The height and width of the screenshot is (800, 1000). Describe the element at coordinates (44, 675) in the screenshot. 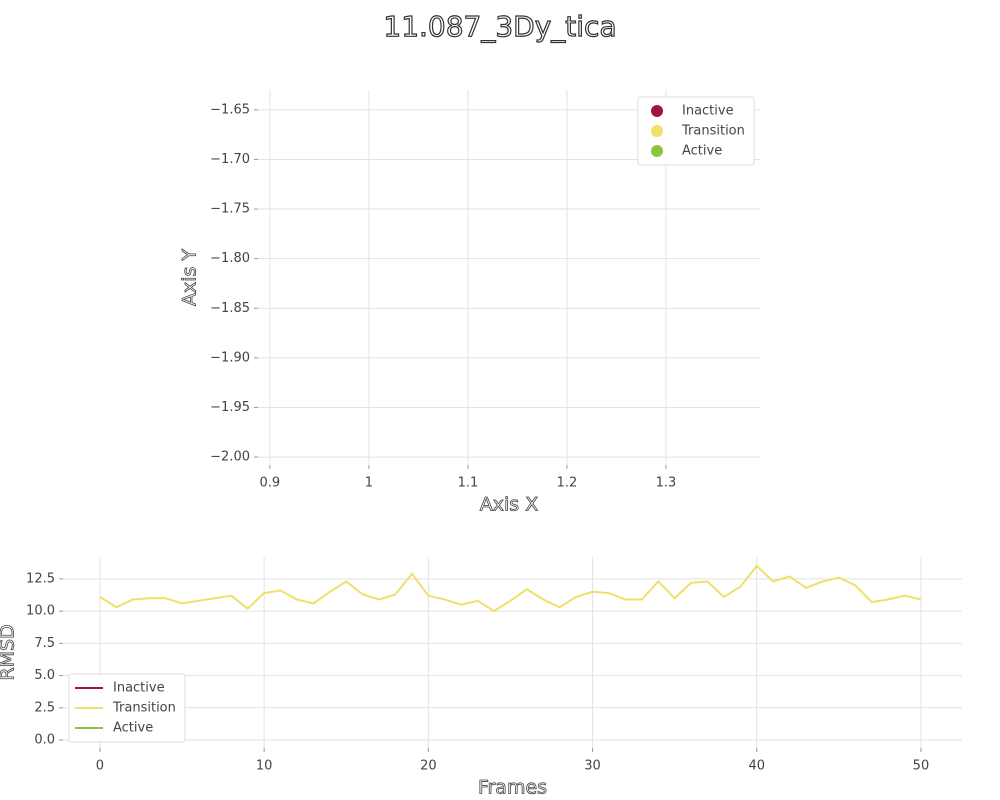

I see `y-tick-label: 5.0` at that location.